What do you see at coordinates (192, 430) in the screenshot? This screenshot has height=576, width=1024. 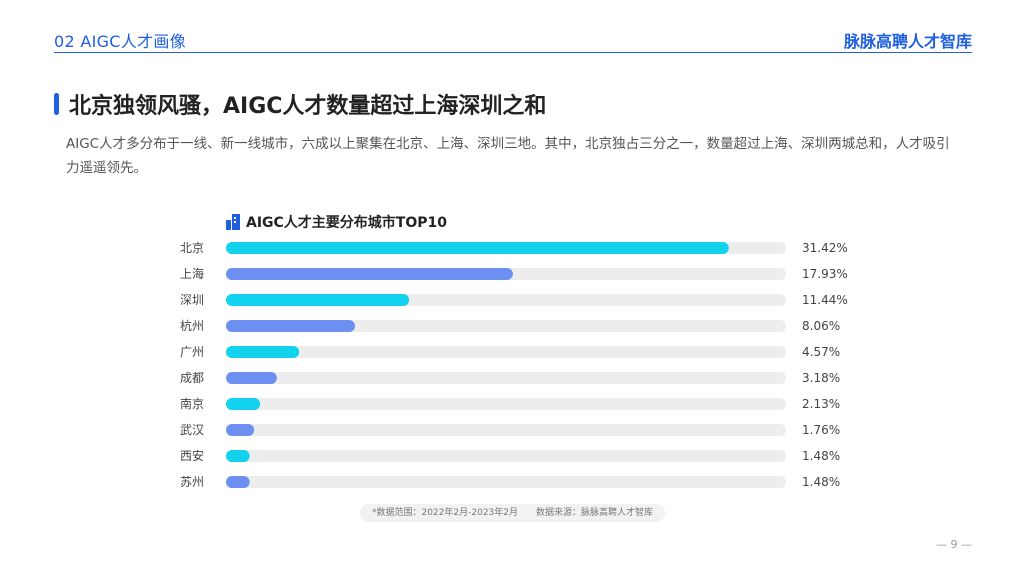 I see `category-label: 武汉` at bounding box center [192, 430].